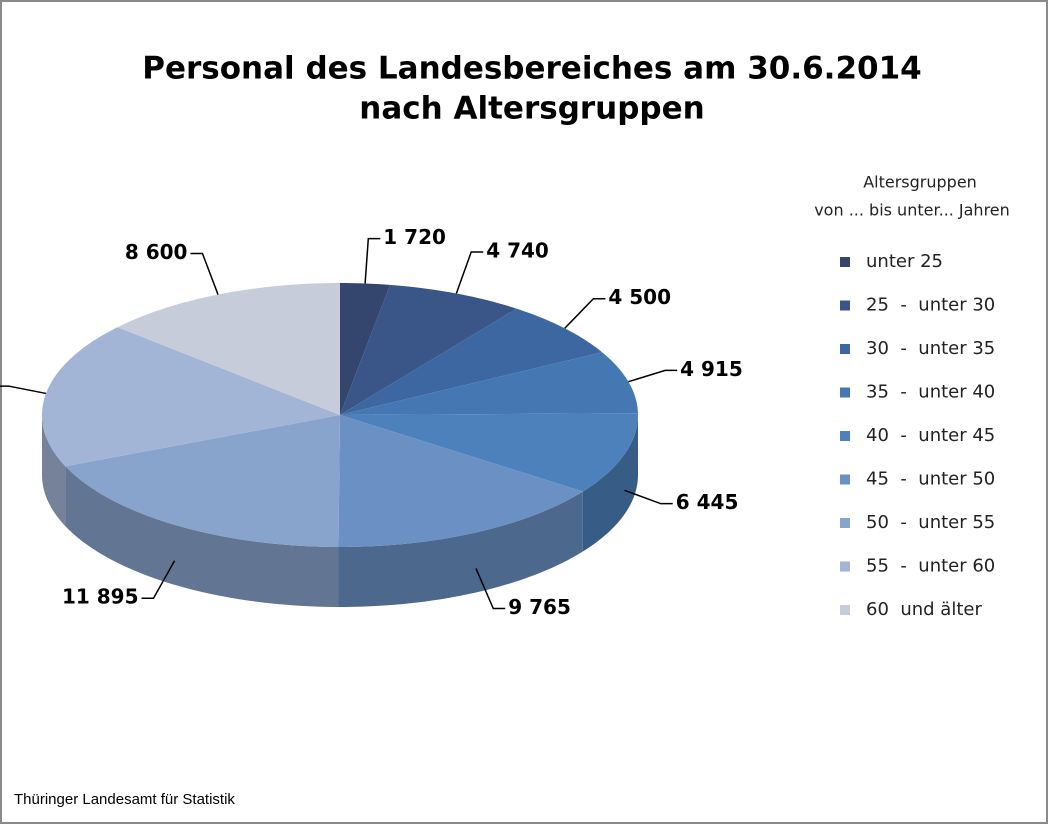 The height and width of the screenshot is (825, 1049). Describe the element at coordinates (711, 369) in the screenshot. I see `data-label: 4 915` at that location.